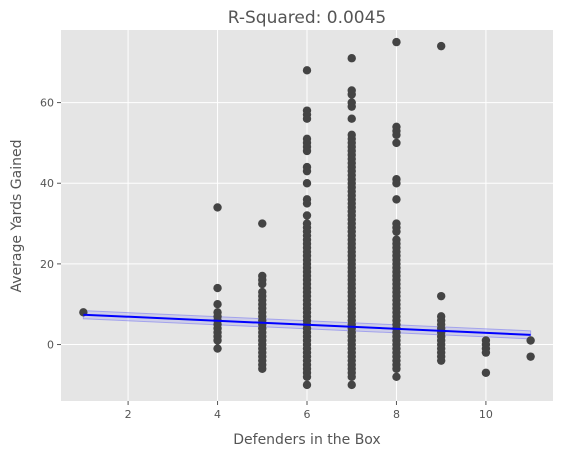 The height and width of the screenshot is (457, 564). What do you see at coordinates (217, 414) in the screenshot?
I see `x-tick-label: 4` at bounding box center [217, 414].